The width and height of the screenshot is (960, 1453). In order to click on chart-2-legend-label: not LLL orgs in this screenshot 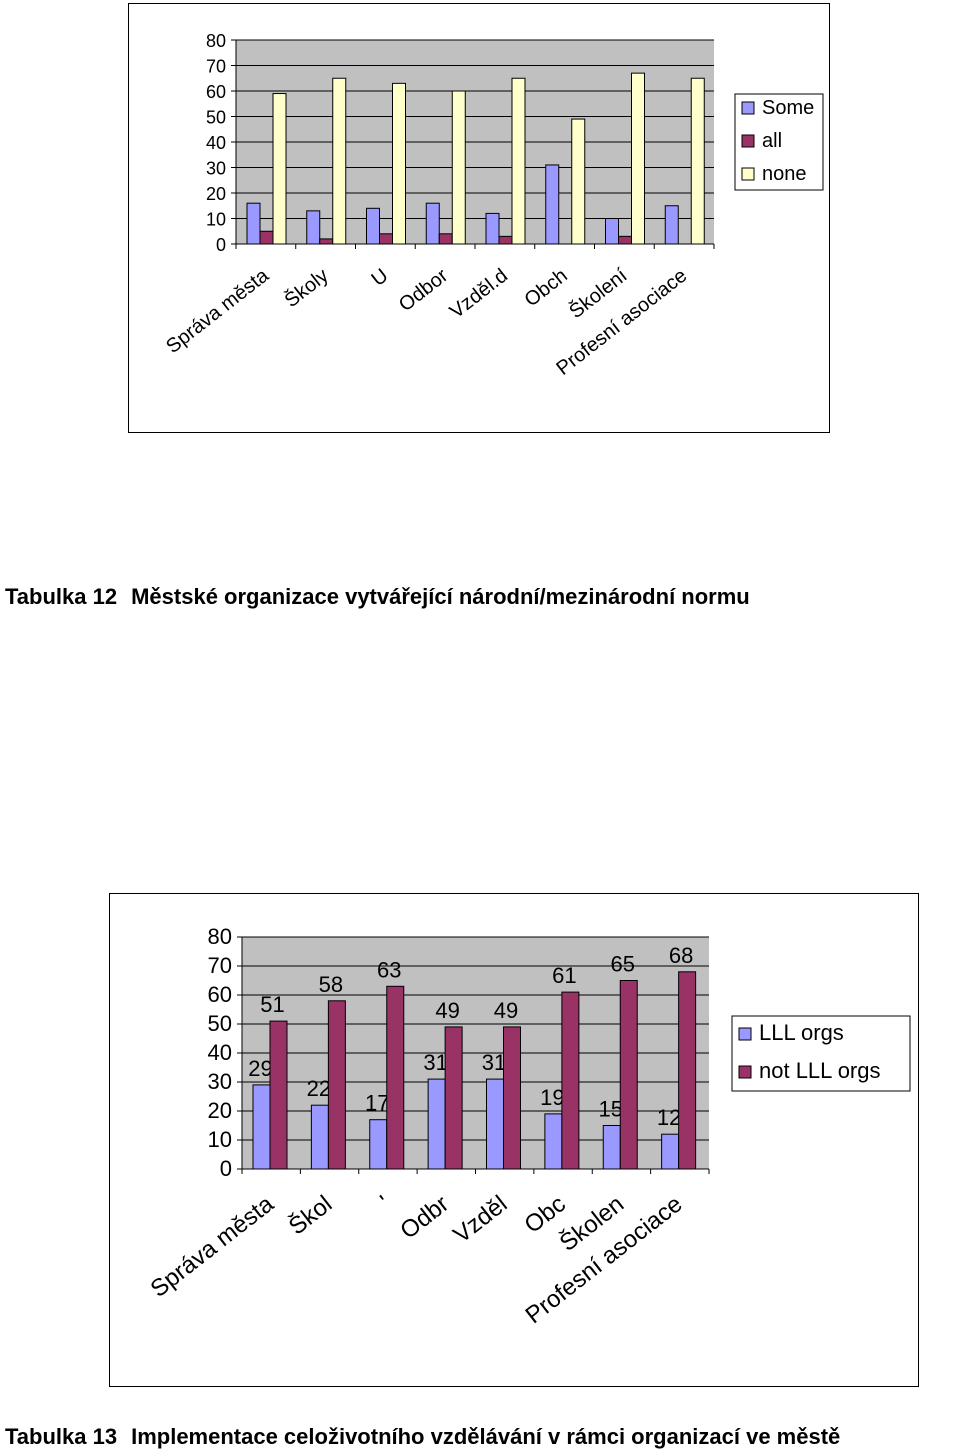, I will do `click(820, 1070)`.